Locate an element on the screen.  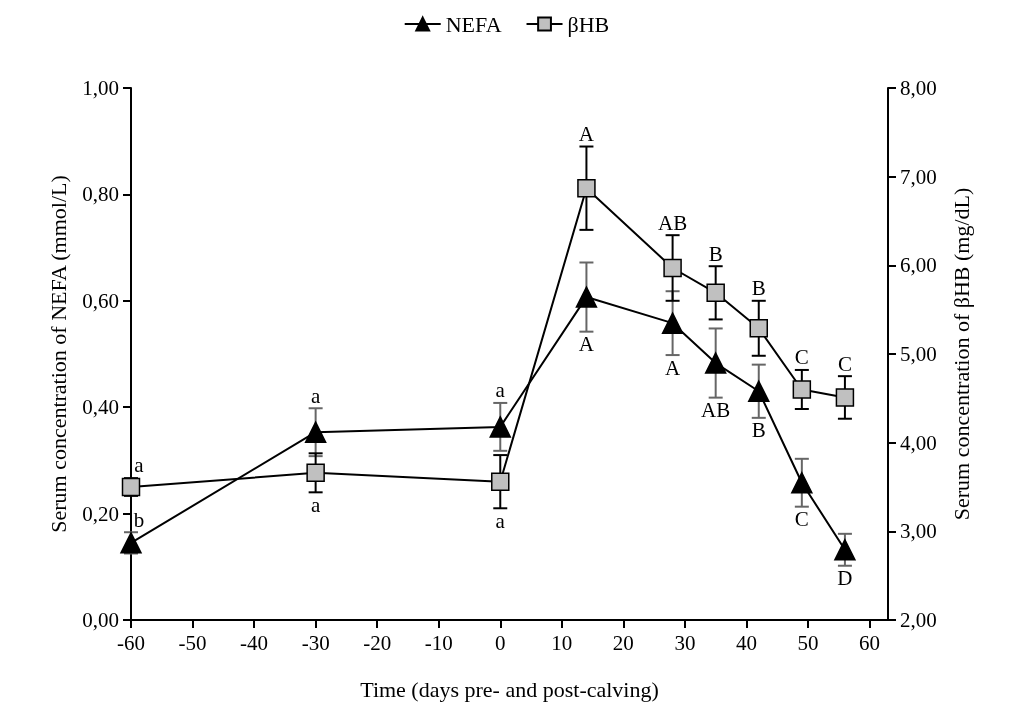
x-tick-label: 40 is located at coordinates (746, 642).